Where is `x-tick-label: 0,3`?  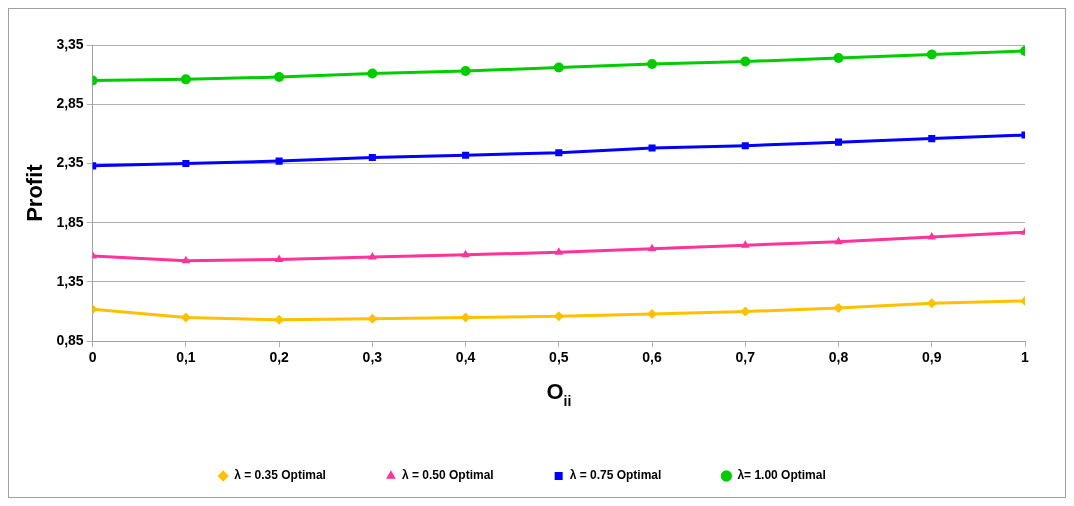
x-tick-label: 0,3 is located at coordinates (372, 357).